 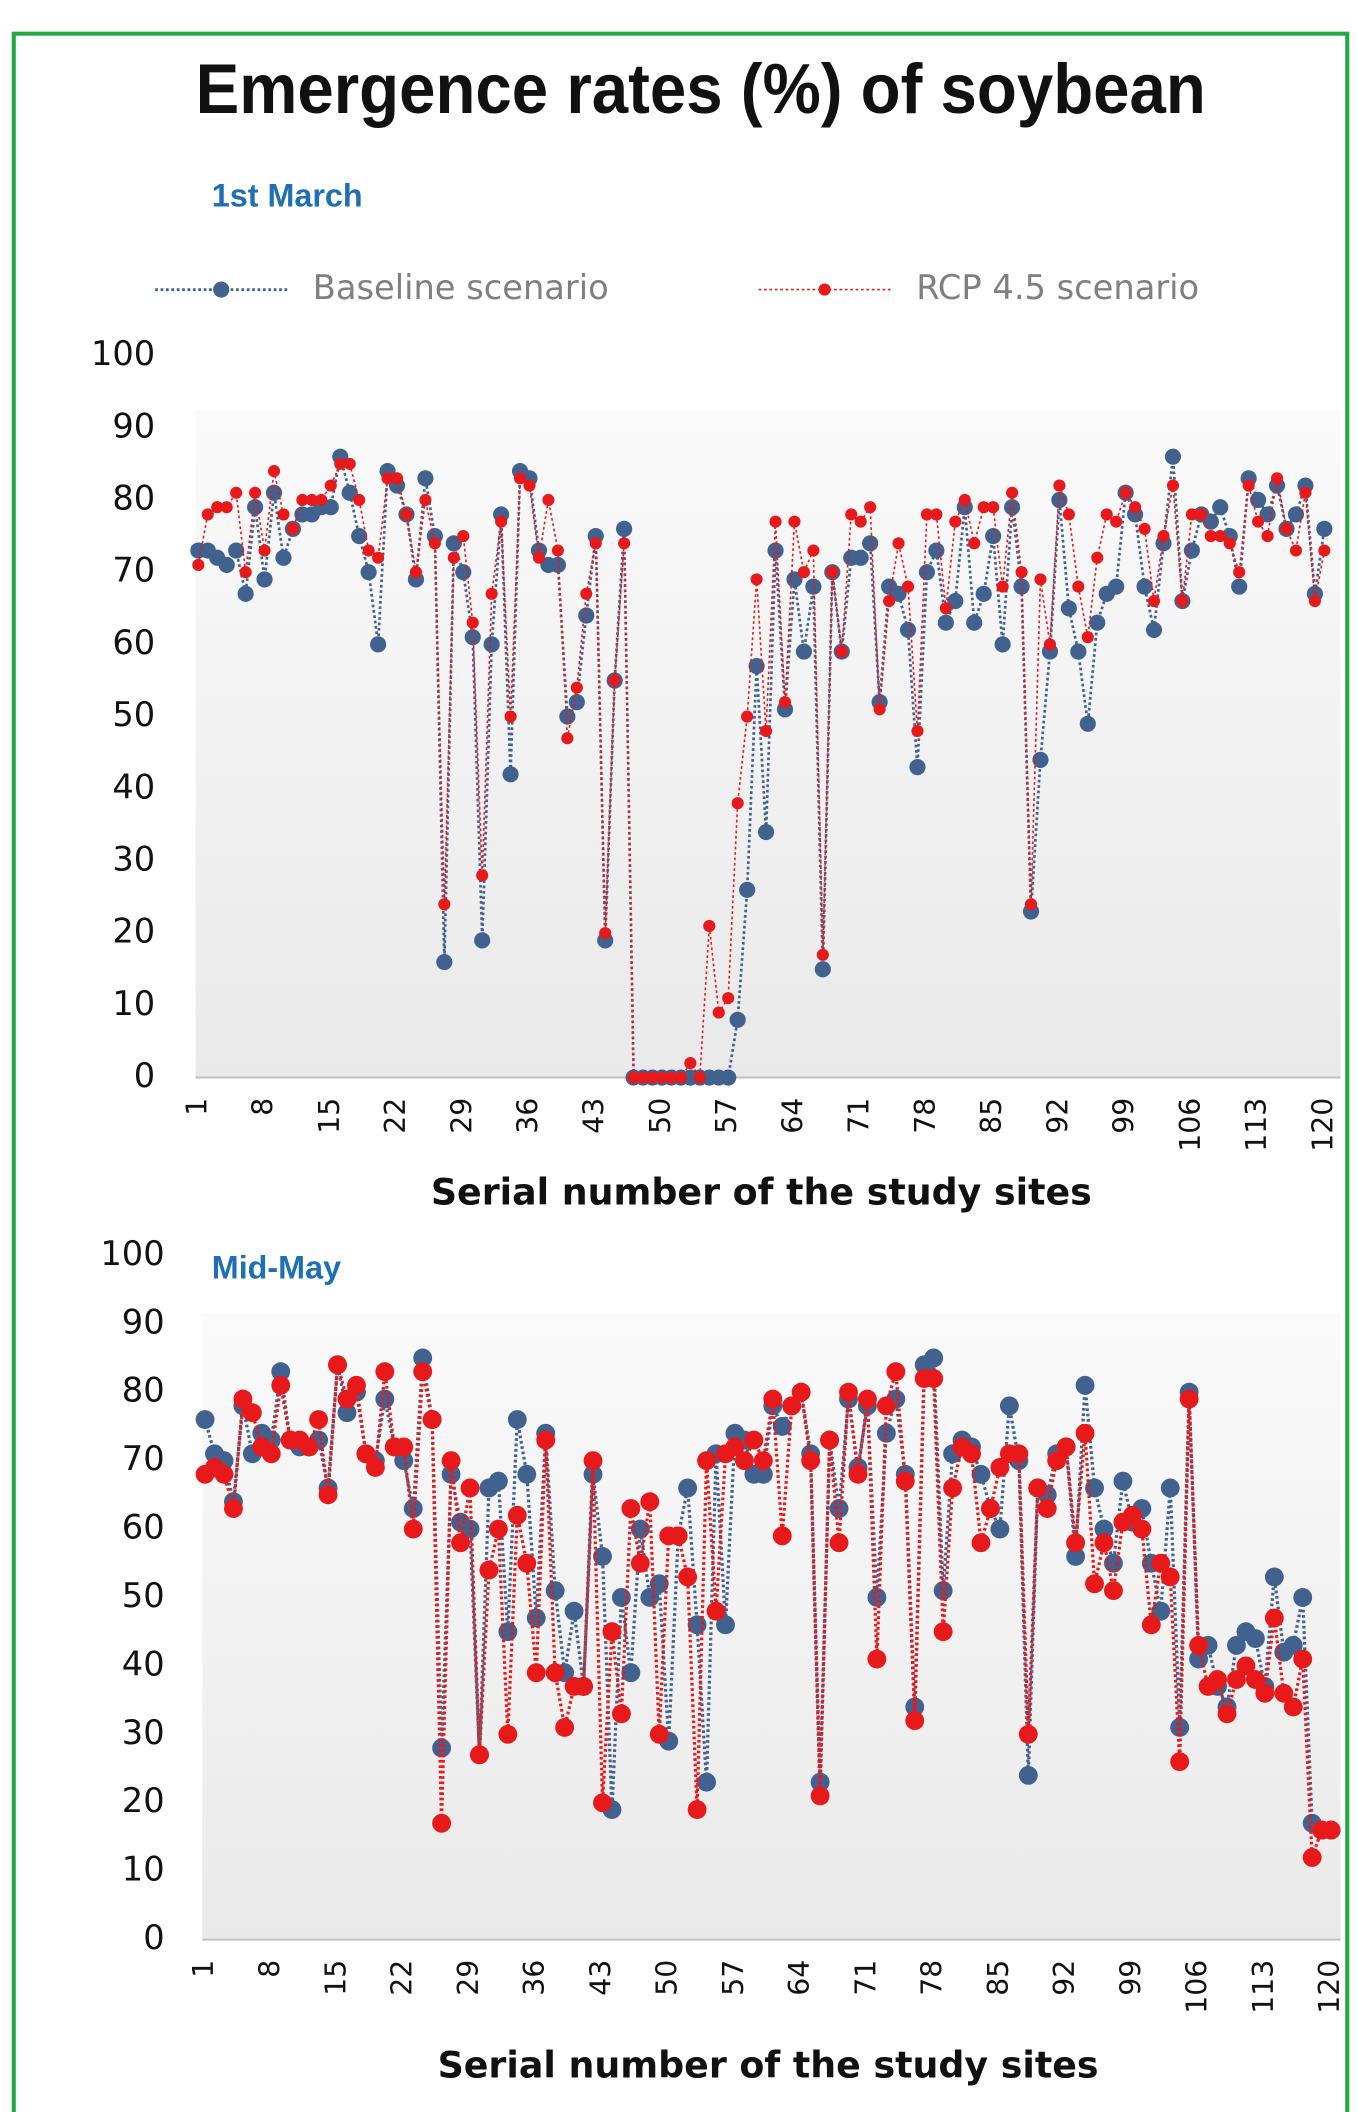 I want to click on y-tick-label: 70, so click(x=143, y=1458).